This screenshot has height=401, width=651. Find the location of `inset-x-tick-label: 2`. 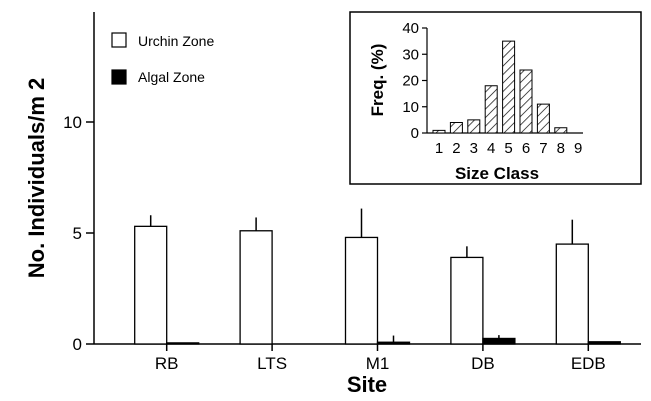

inset-x-tick-label: 2 is located at coordinates (456, 148).